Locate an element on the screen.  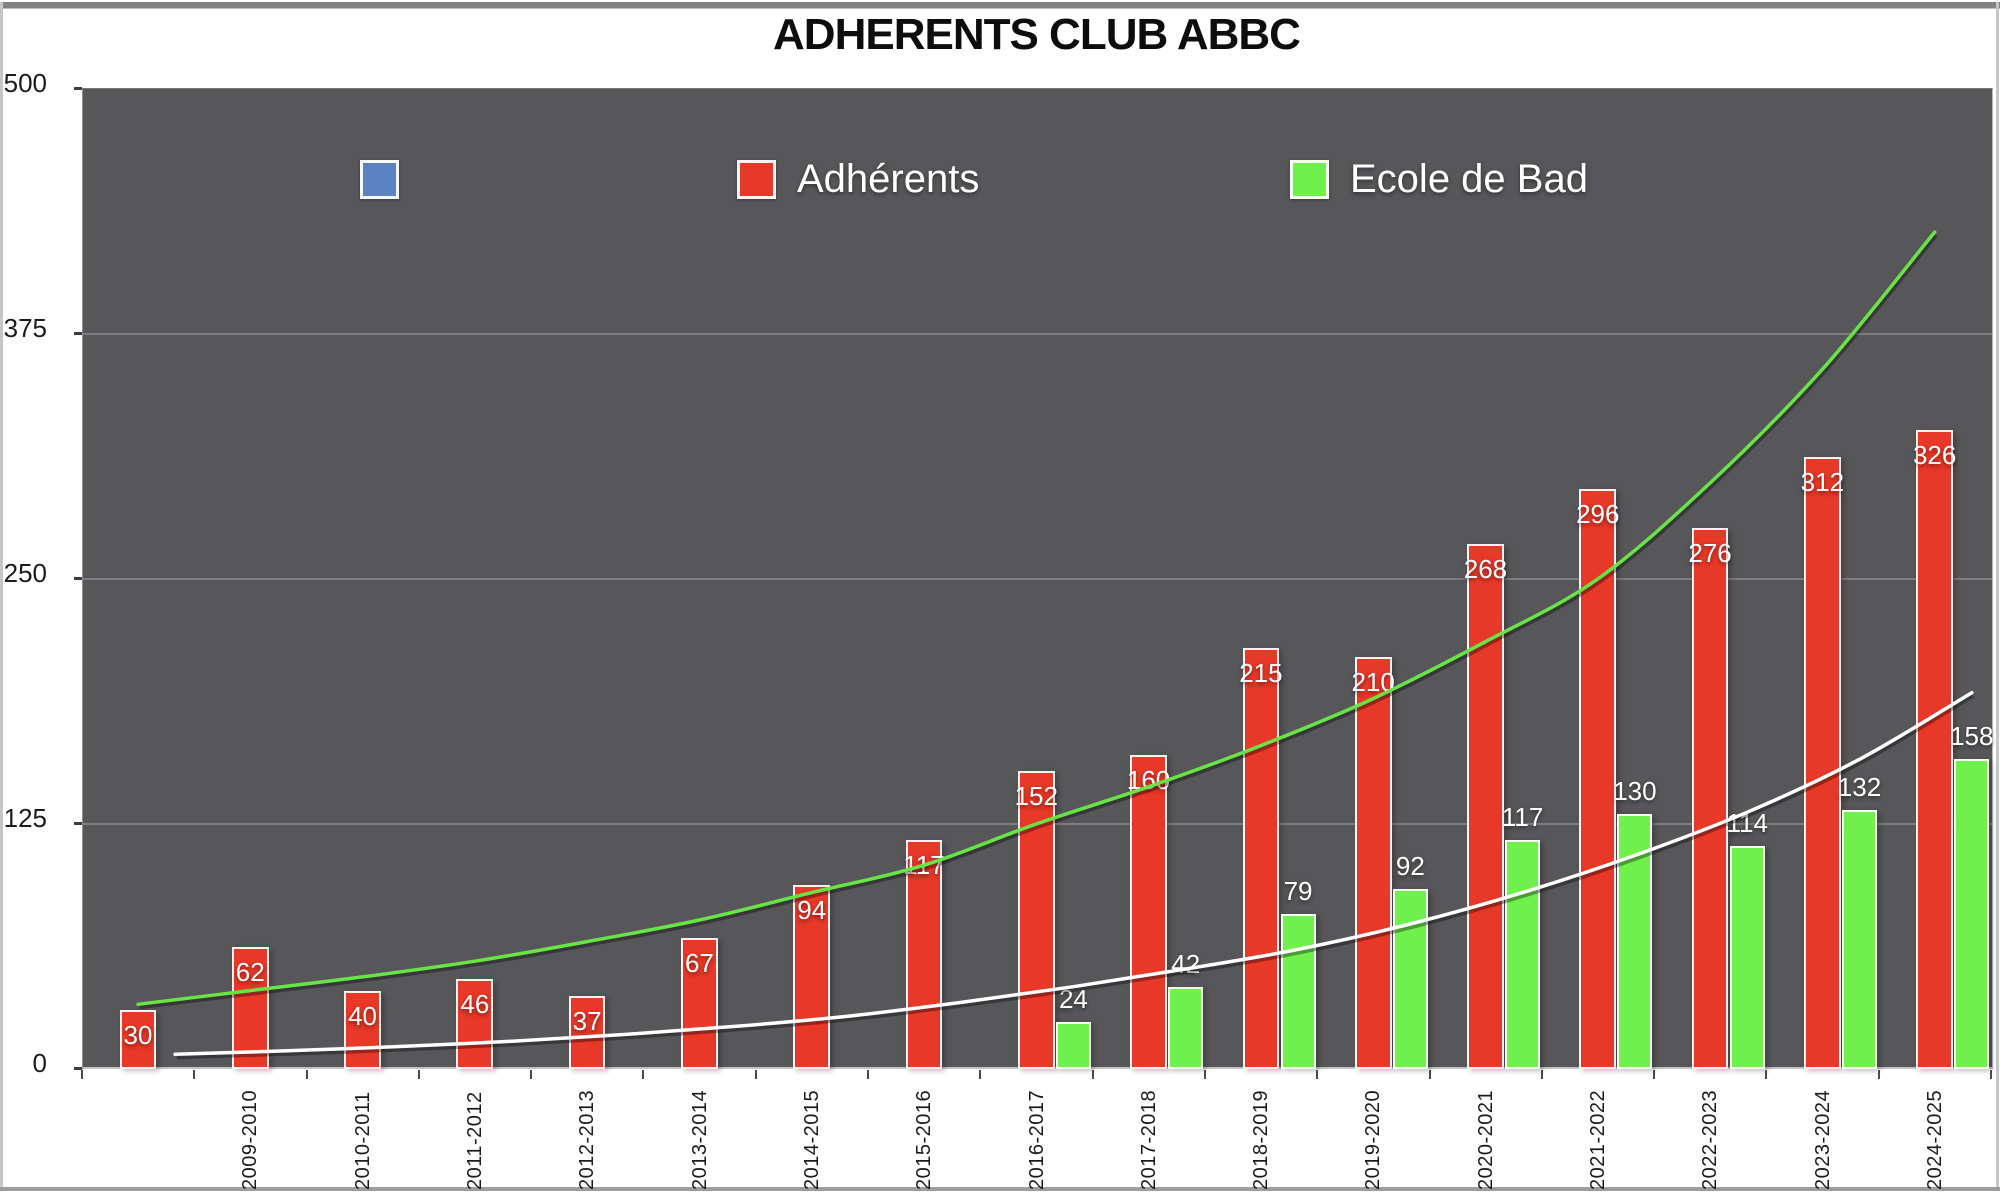
x-axis-label: 2023-2024 is located at coordinates (1822, 1139).